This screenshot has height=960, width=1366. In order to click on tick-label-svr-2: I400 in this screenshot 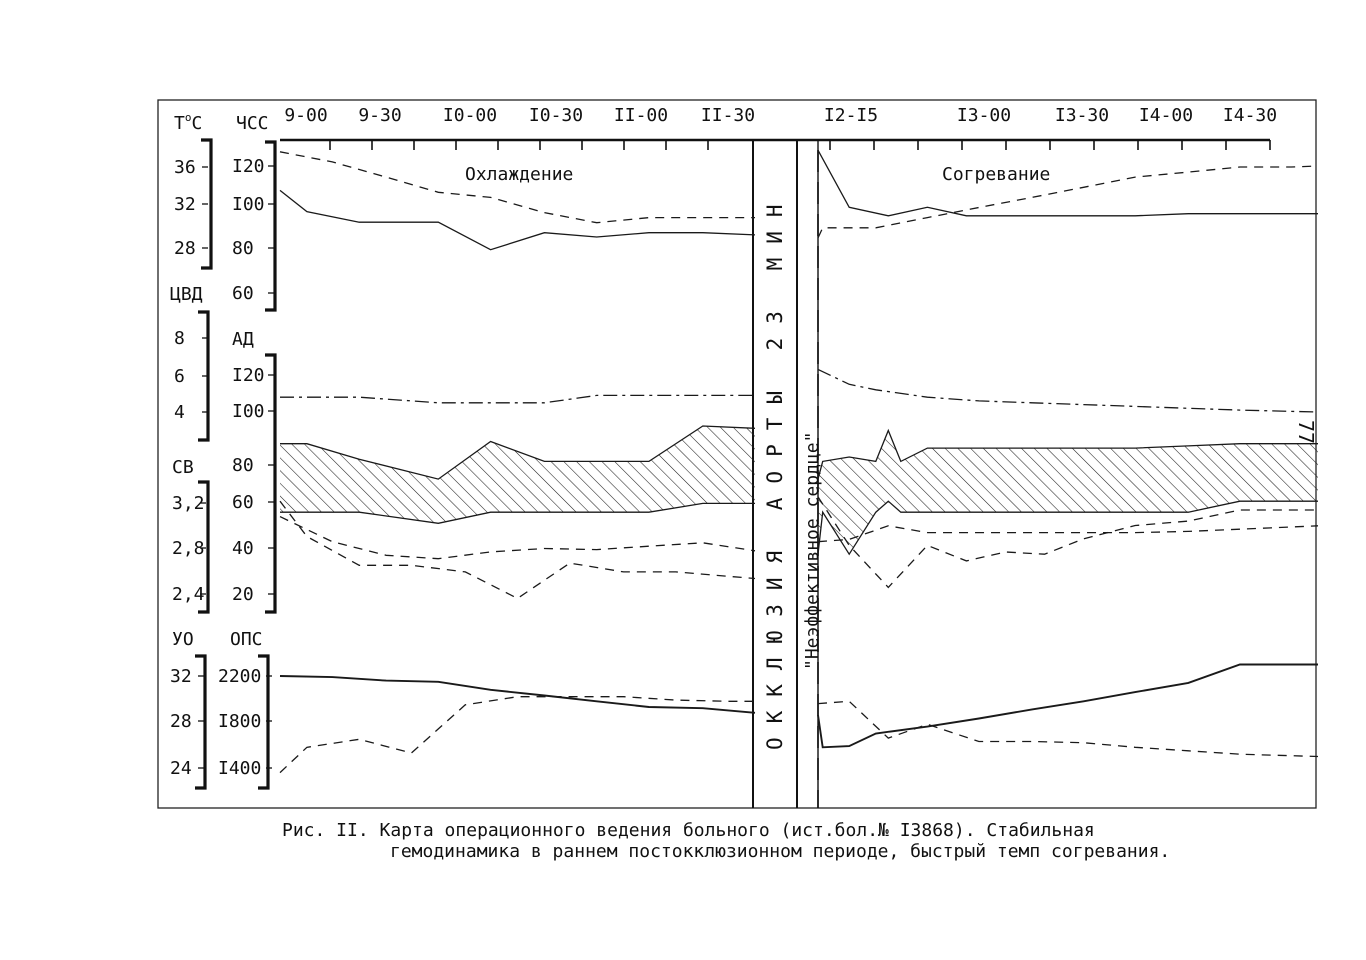, I will do `click(239, 768)`.